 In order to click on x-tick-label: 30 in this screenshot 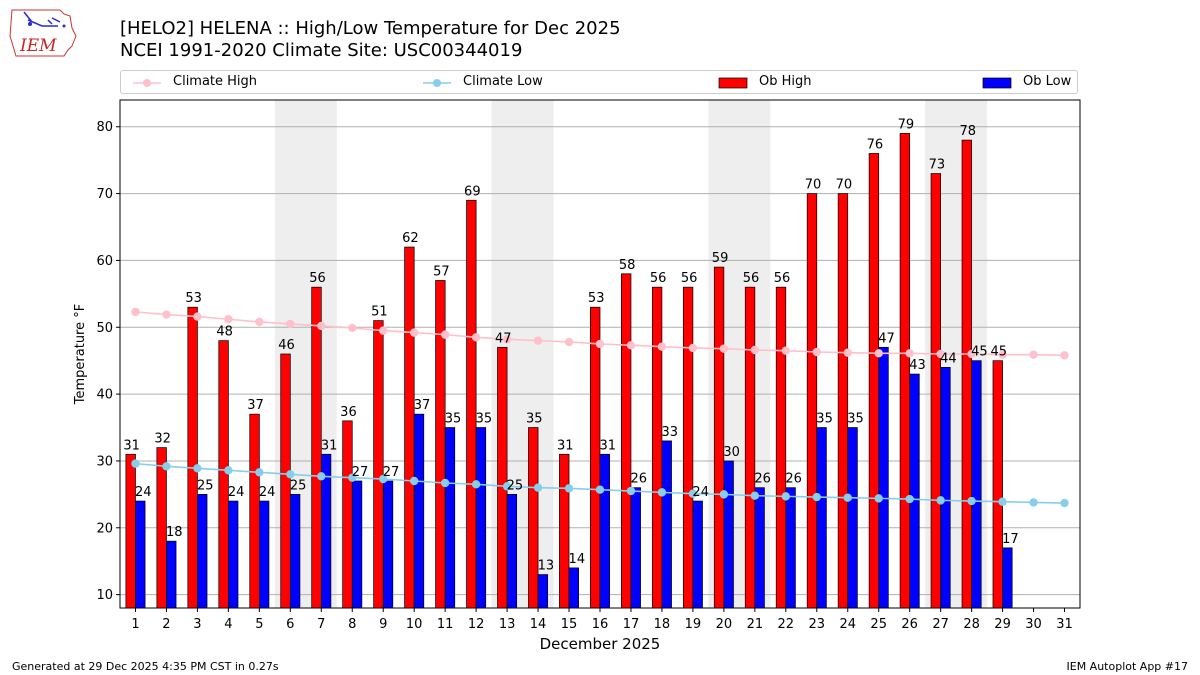, I will do `click(1033, 624)`.